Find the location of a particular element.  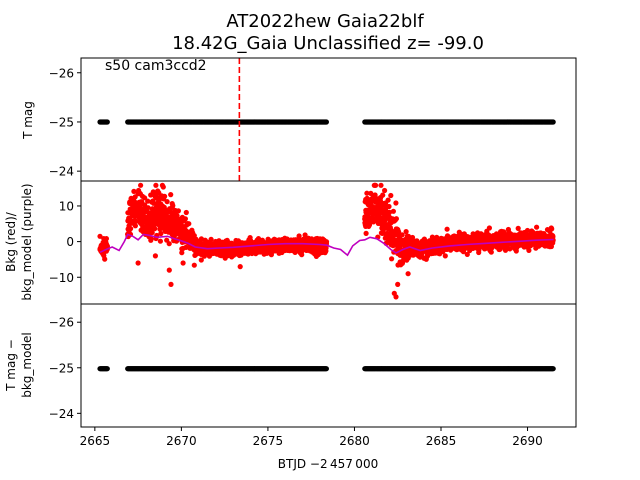

x-tick-label: 2675 is located at coordinates (268, 441).